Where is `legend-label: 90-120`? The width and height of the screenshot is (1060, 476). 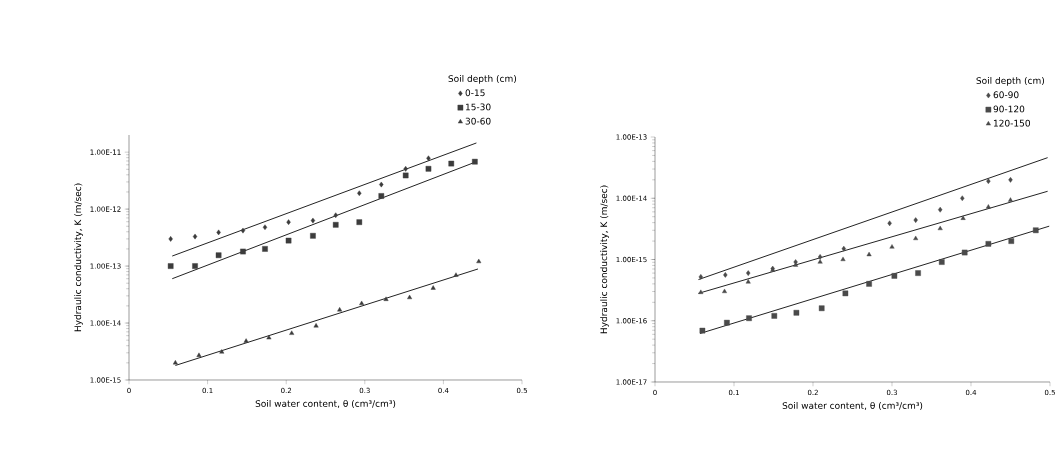
legend-label: 90-120 is located at coordinates (1009, 109).